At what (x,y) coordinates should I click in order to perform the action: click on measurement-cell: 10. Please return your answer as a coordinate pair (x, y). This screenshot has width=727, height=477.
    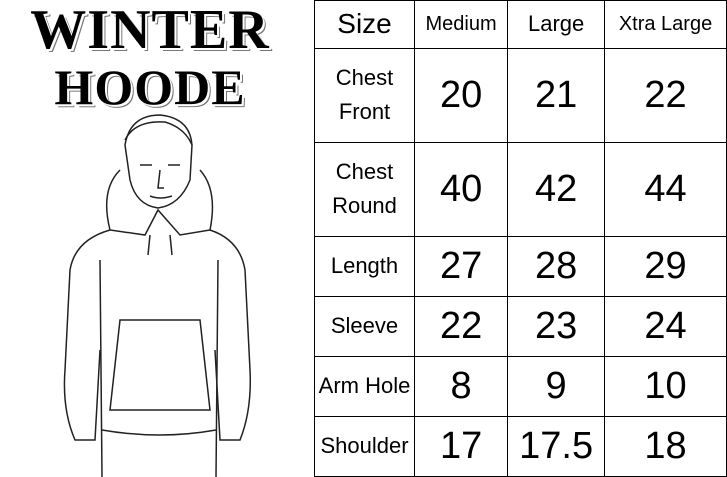
    Looking at the image, I should click on (665, 386).